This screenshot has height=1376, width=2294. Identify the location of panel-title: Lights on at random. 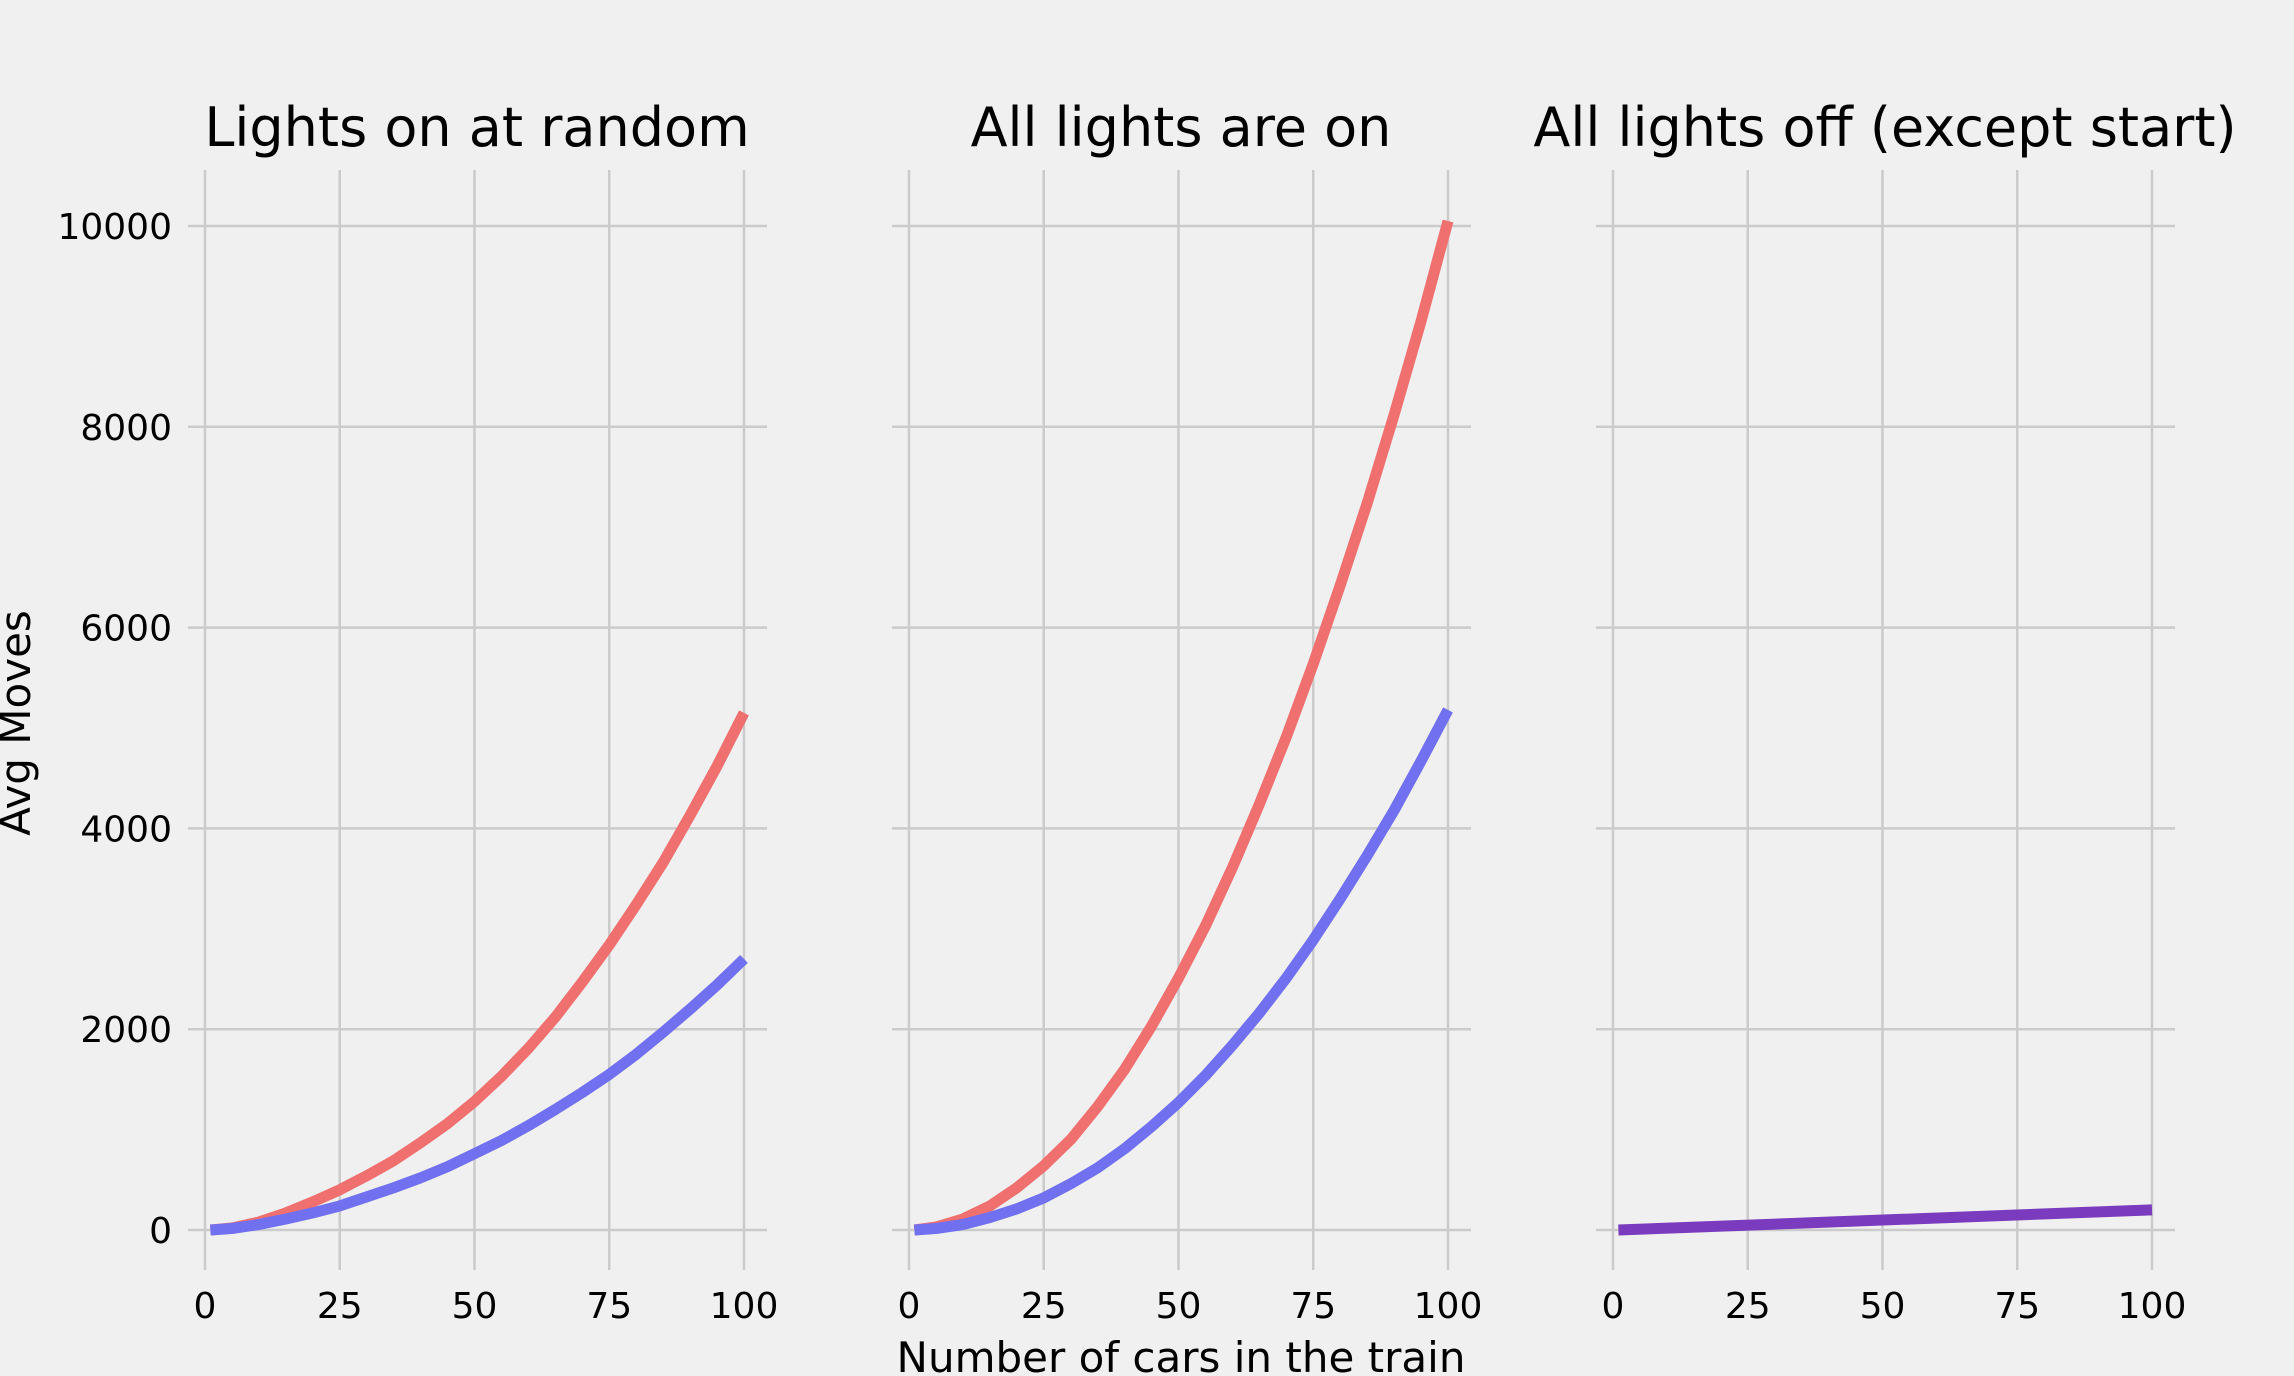
(476, 127).